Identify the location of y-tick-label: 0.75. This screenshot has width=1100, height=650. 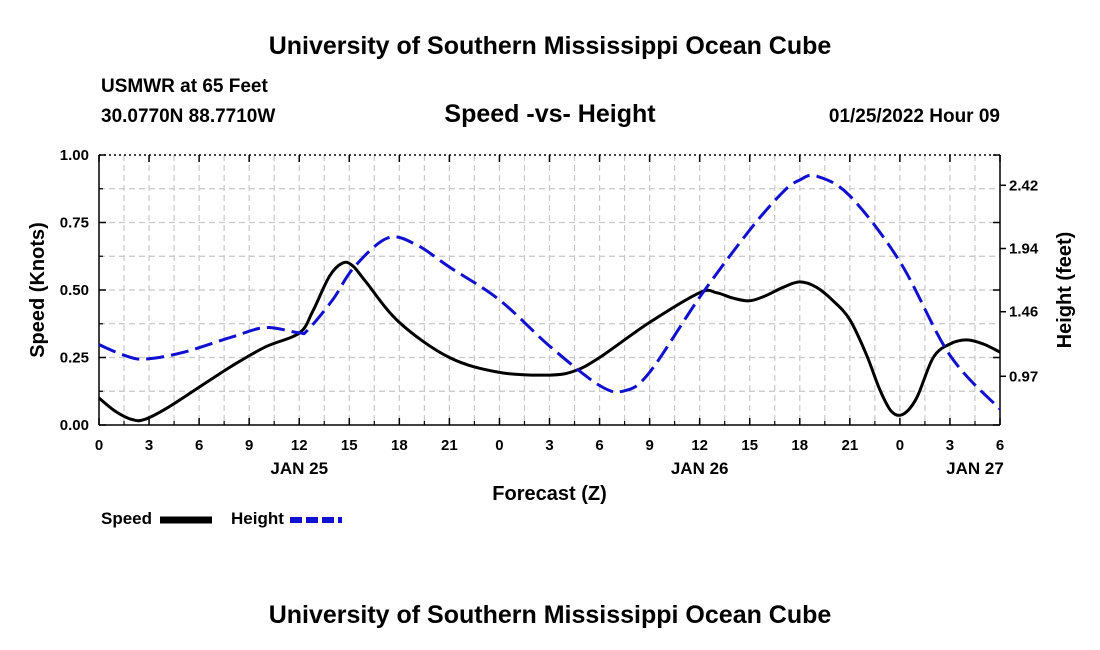
(74, 223).